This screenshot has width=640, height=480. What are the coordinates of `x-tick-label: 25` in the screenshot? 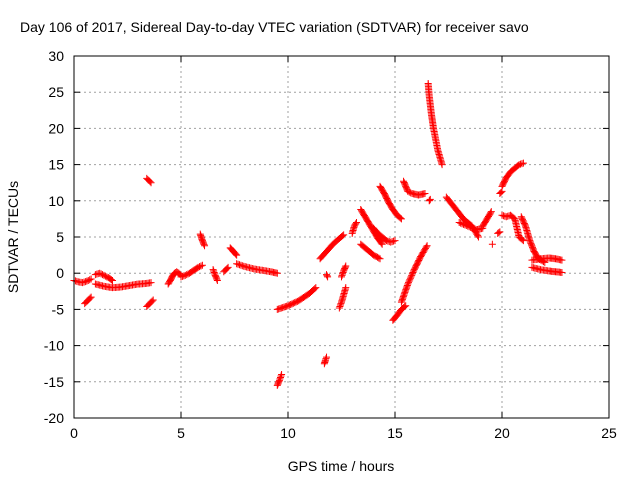 It's located at (609, 433).